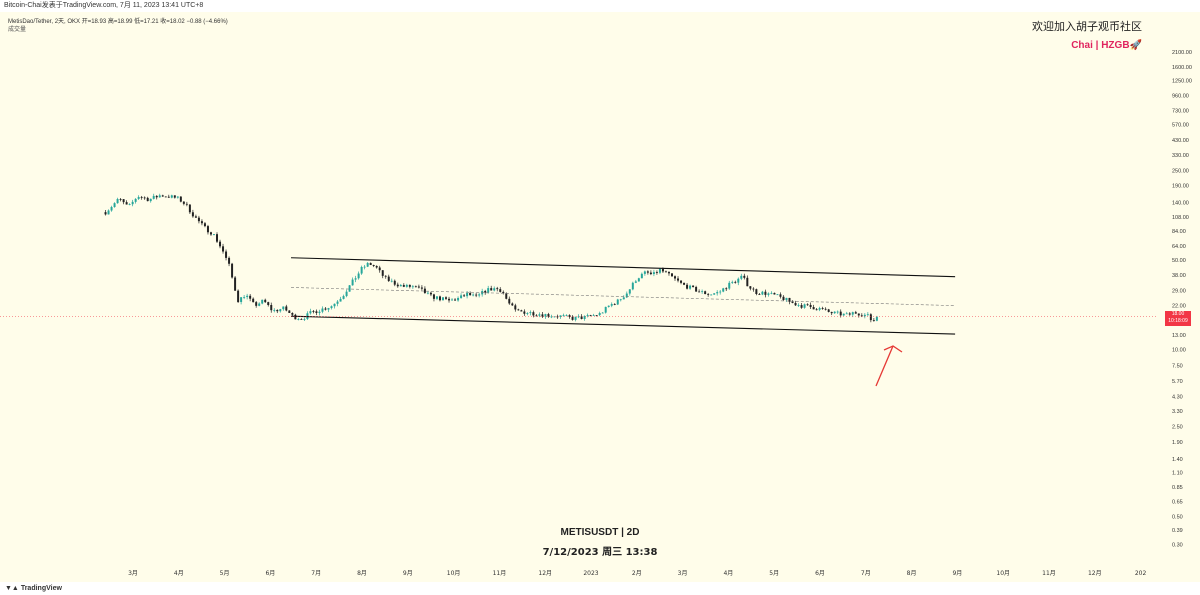 The height and width of the screenshot is (595, 1200). Describe the element at coordinates (1178, 318) in the screenshot. I see `last-price-tag: 18.00 10:18:09` at that location.